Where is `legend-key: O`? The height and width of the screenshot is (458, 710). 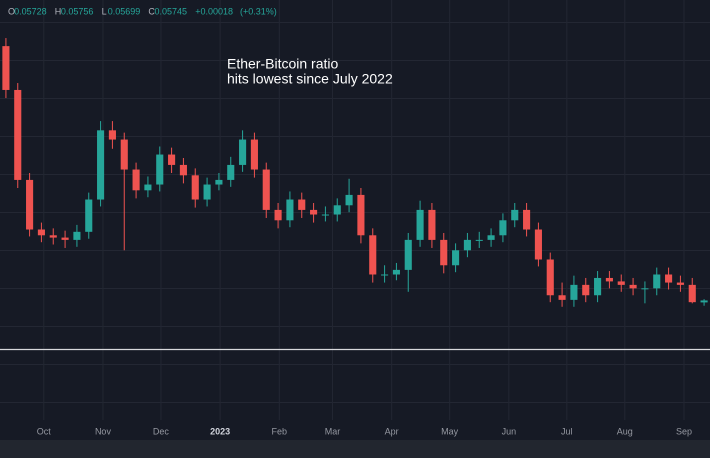
legend-key: O is located at coordinates (11, 11).